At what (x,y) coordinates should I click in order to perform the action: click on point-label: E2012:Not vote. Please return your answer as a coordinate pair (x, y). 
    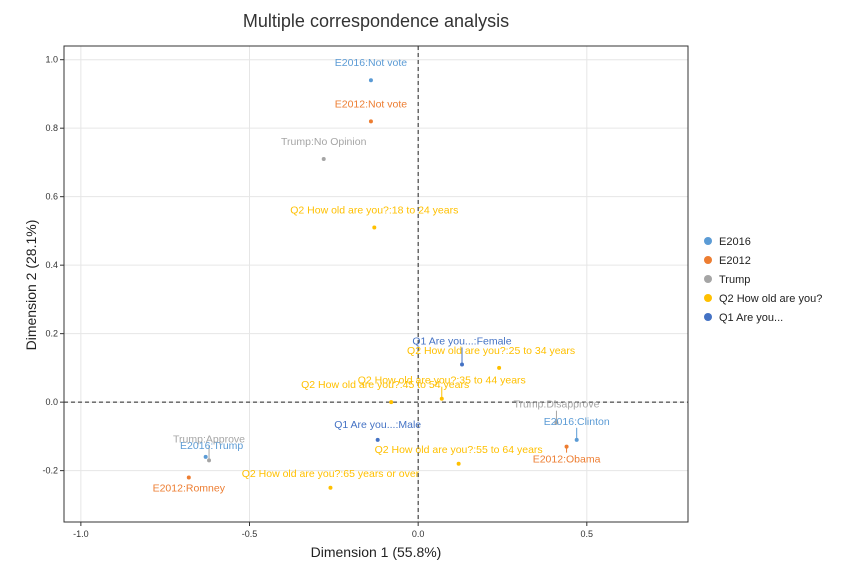
    Looking at the image, I should click on (371, 104).